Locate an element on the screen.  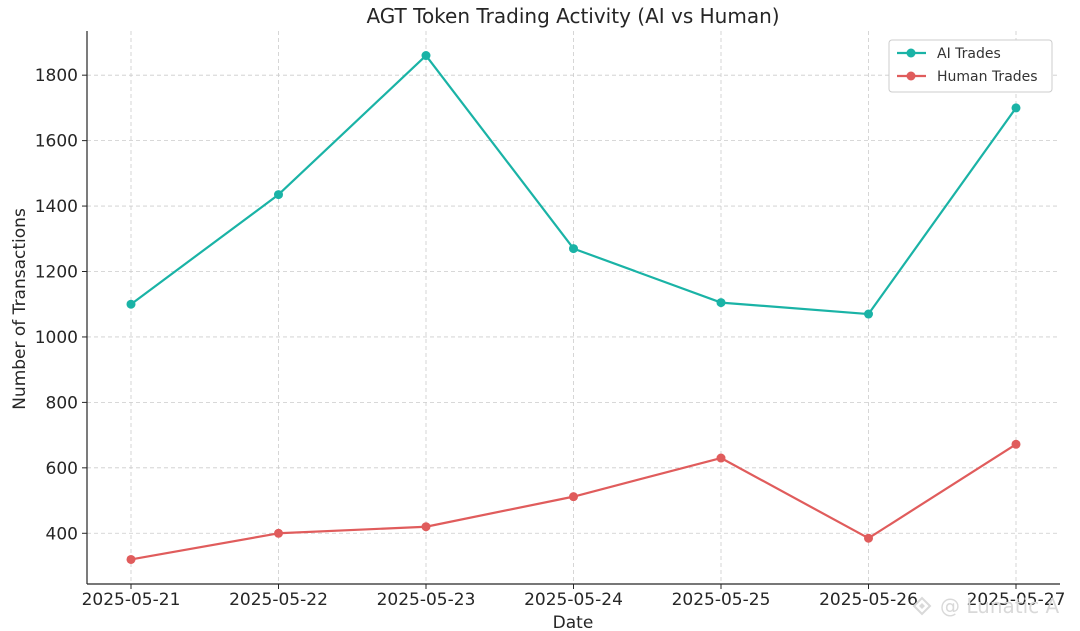
logo-icon is located at coordinates (922, 606).